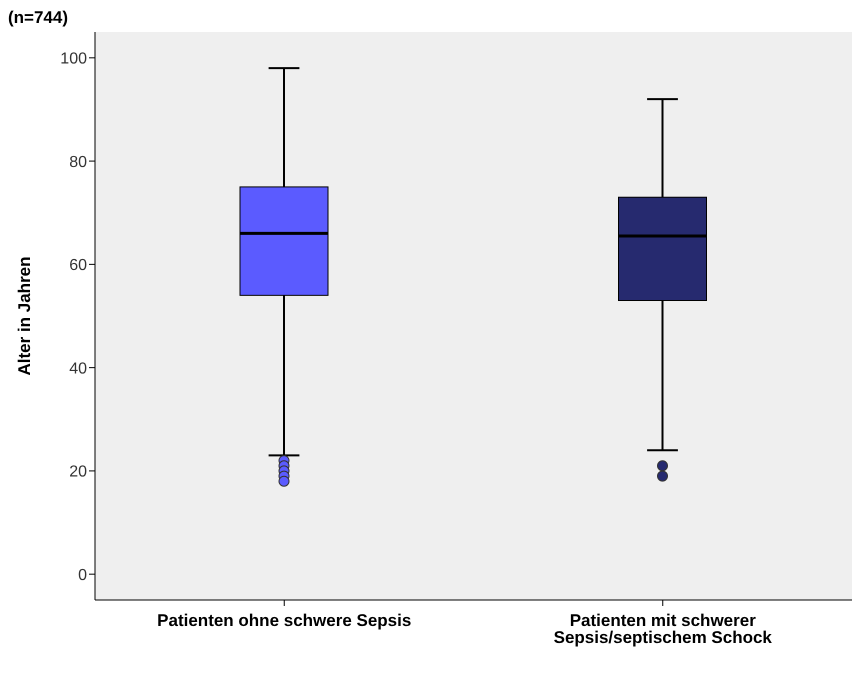 Image resolution: width=862 pixels, height=682 pixels. I want to click on y-tick-label: 40, so click(78, 369).